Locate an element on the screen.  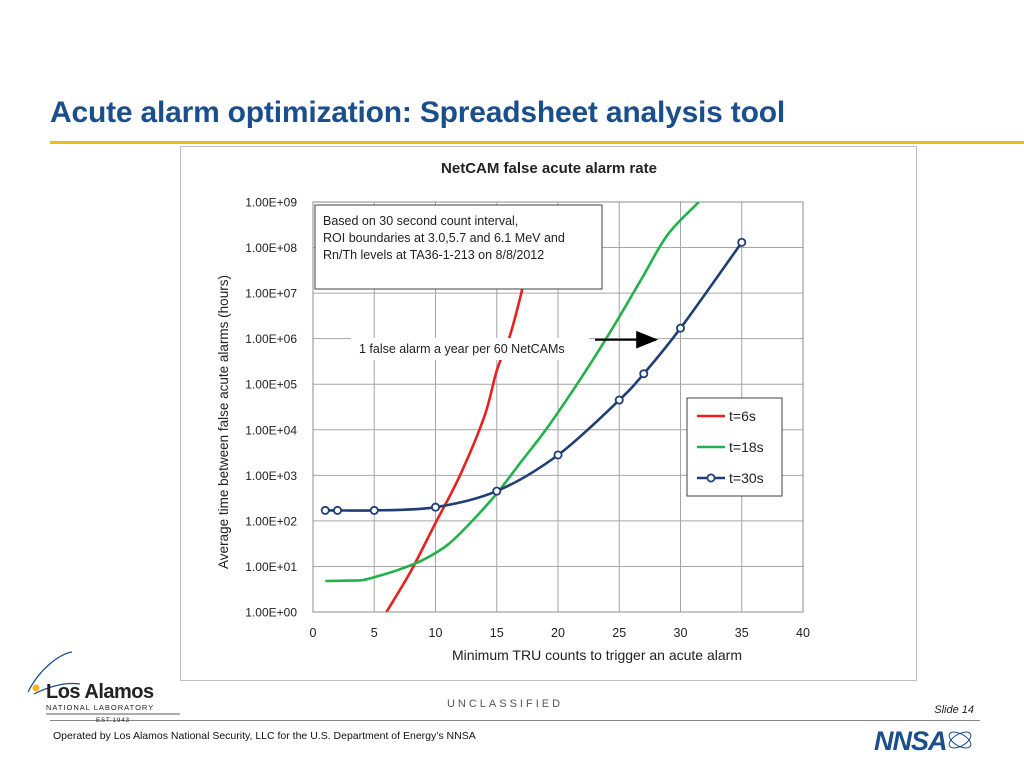
legend-label: t=18s is located at coordinates (746, 447).